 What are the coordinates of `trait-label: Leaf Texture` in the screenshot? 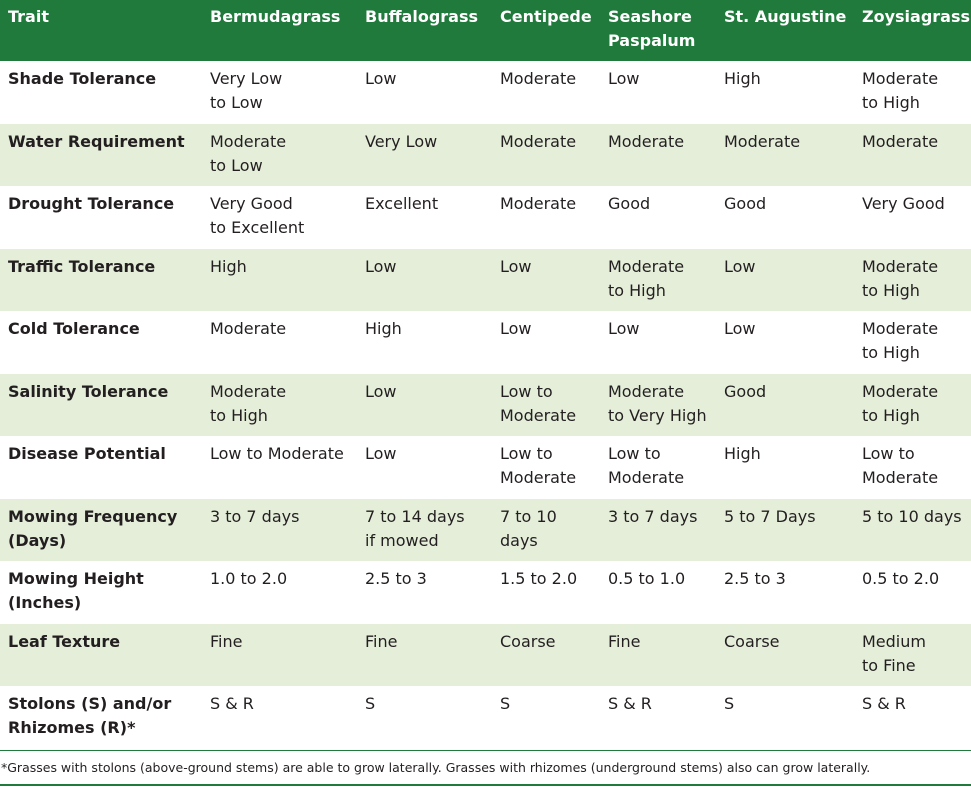 It's located at (64, 641).